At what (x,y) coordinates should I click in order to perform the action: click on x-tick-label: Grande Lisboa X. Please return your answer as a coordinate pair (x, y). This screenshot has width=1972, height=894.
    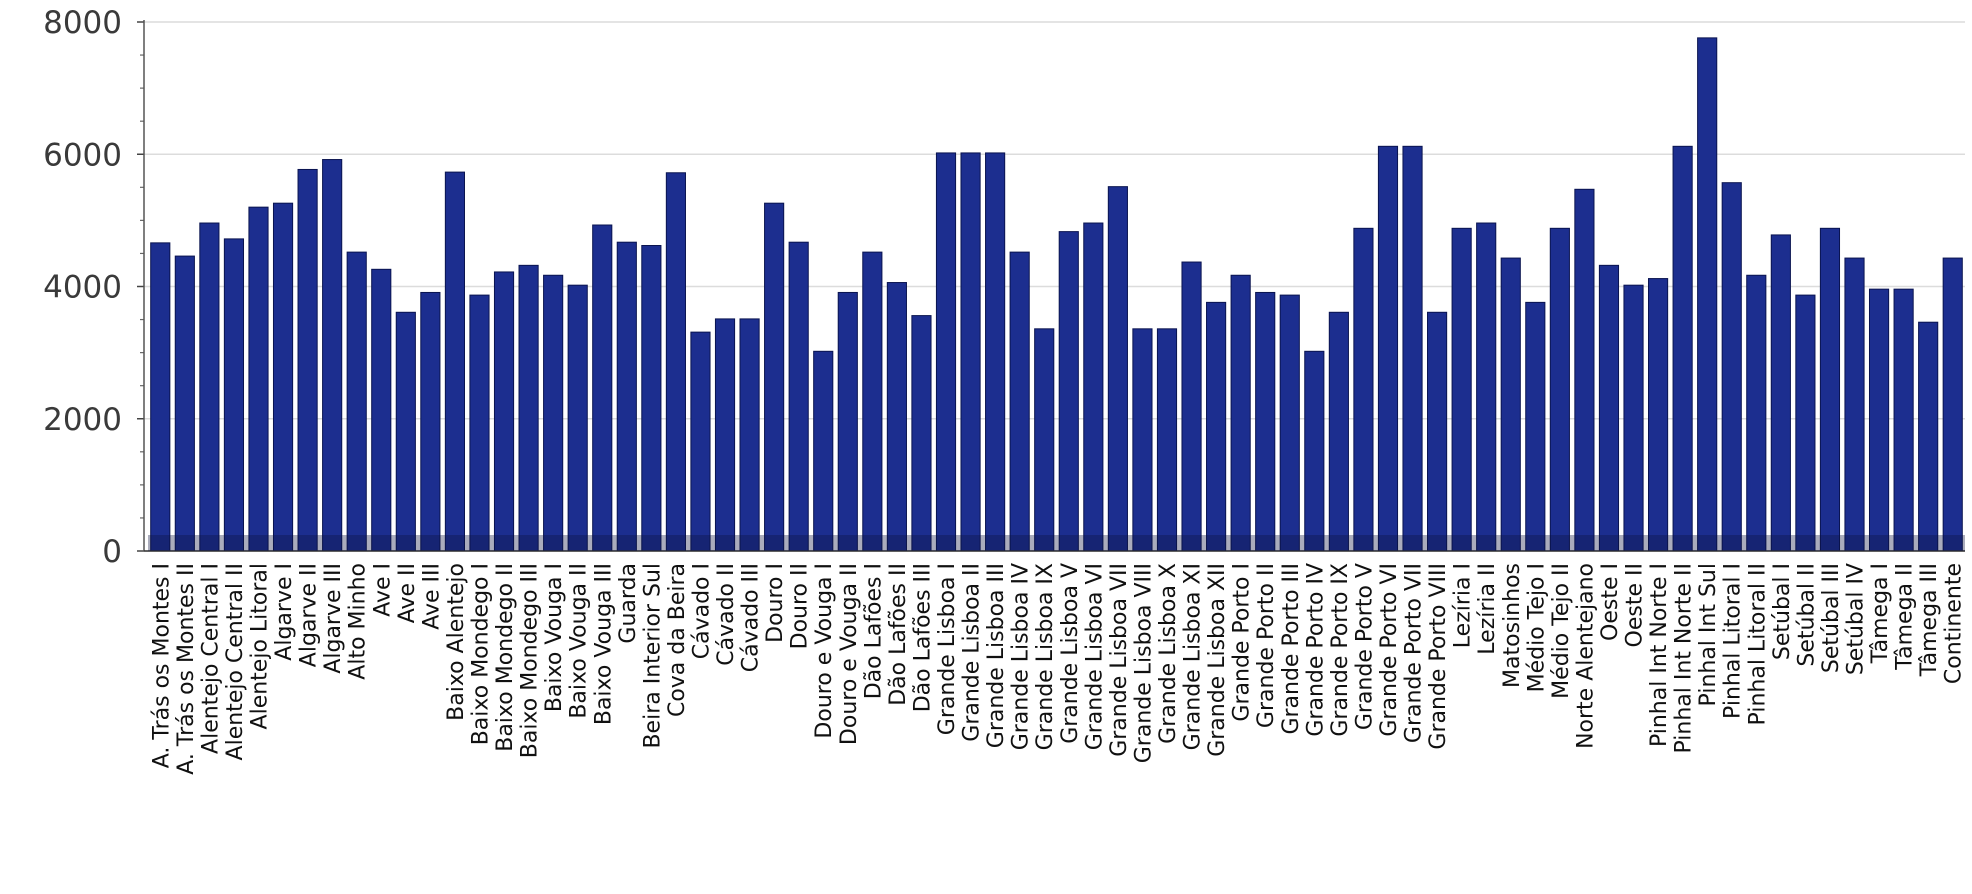
    Looking at the image, I should click on (1168, 653).